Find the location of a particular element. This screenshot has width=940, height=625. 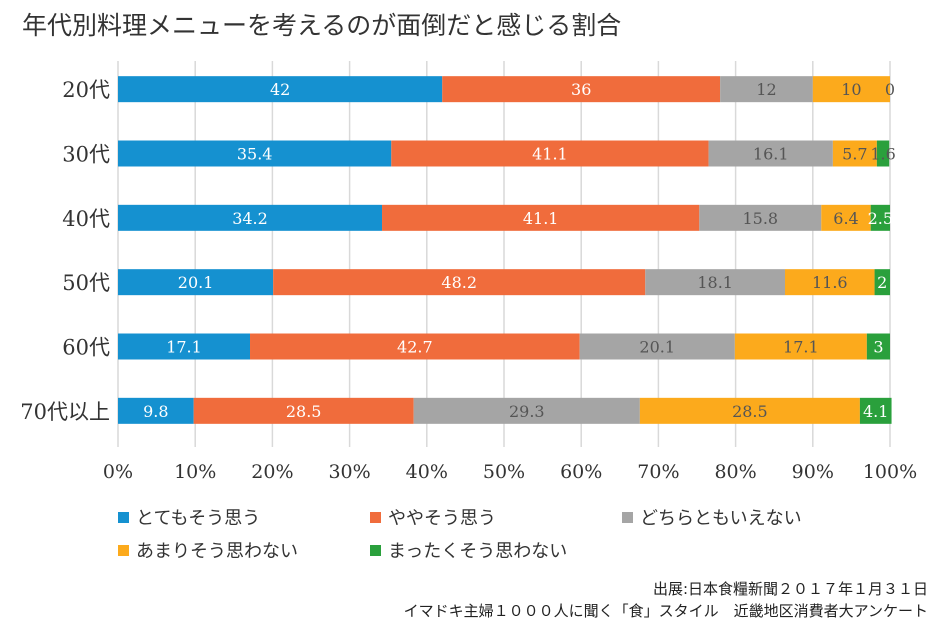

x-tick-label: 80% is located at coordinates (735, 472).